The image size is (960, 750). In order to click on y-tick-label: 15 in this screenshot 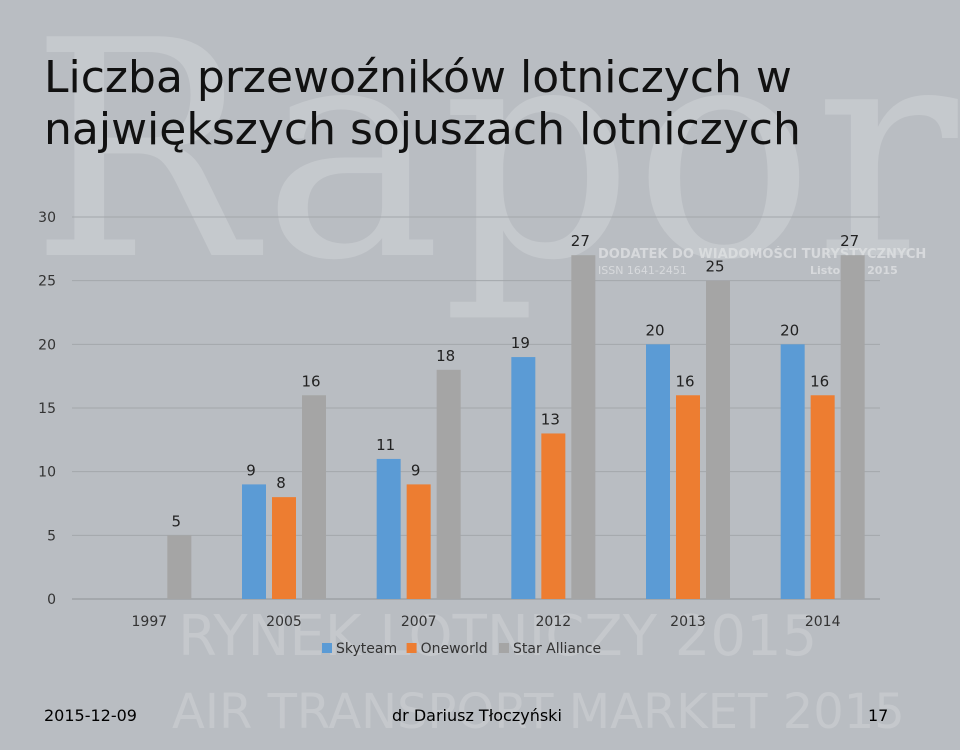, I will do `click(47, 409)`.